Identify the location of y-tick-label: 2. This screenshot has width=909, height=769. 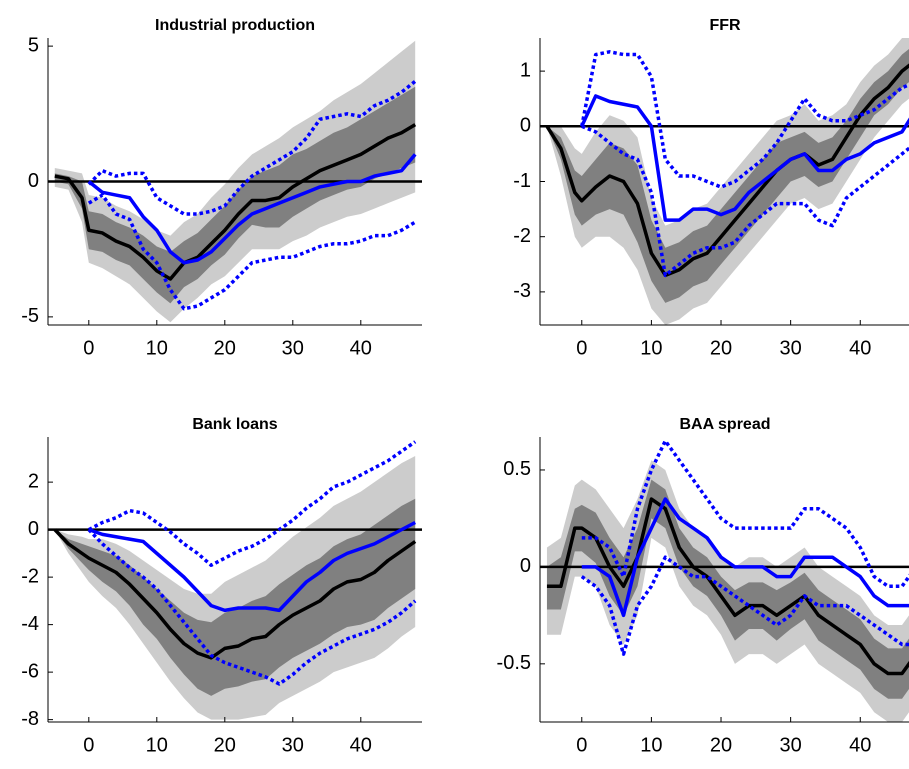
(33, 481).